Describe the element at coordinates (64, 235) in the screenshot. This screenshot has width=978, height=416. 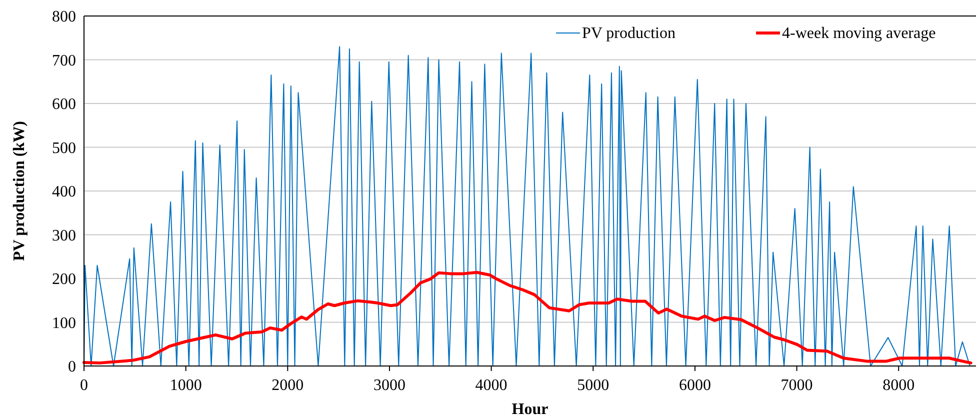
I see `y-tick-label: 300` at that location.